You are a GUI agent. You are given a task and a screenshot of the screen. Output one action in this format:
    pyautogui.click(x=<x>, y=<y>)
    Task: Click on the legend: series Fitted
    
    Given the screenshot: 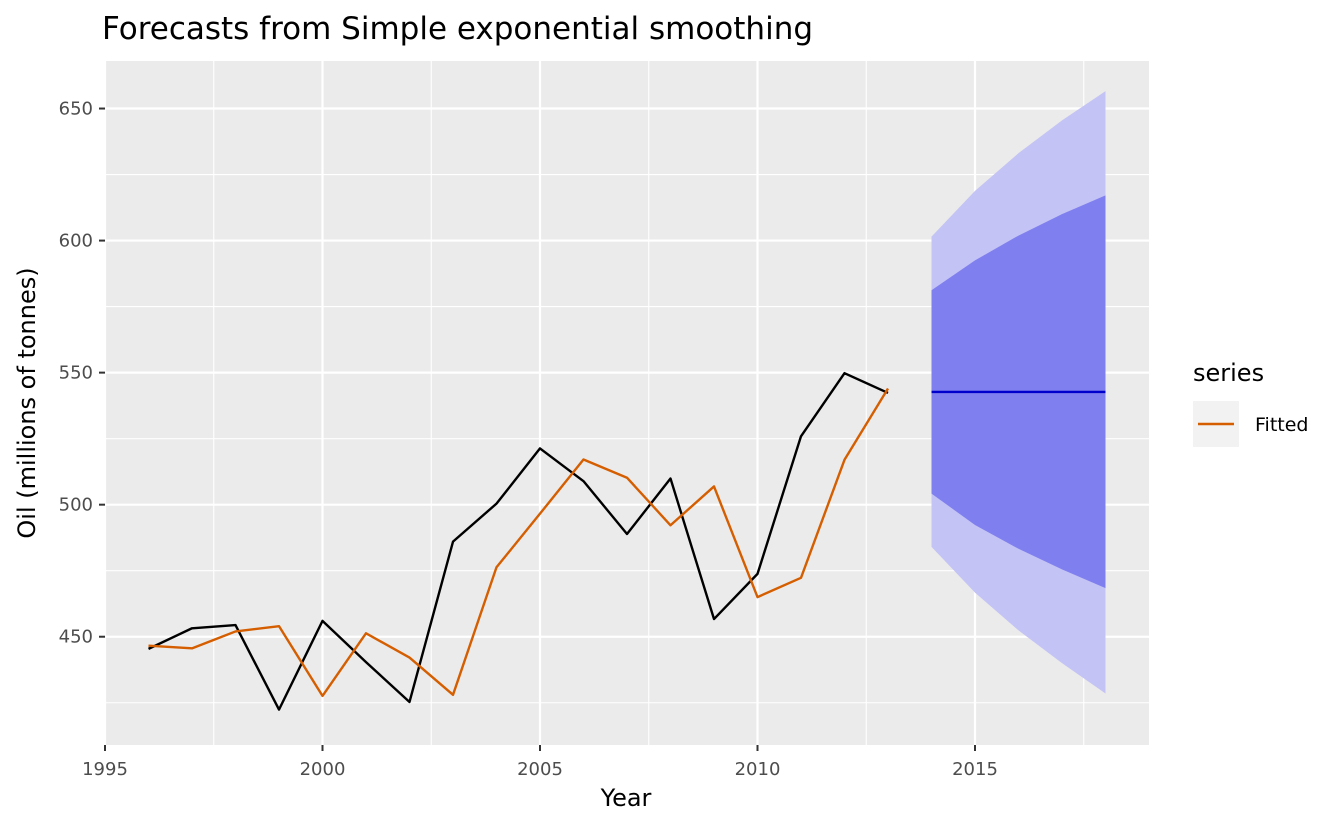 What is the action you would take?
    pyautogui.click(x=1250, y=403)
    